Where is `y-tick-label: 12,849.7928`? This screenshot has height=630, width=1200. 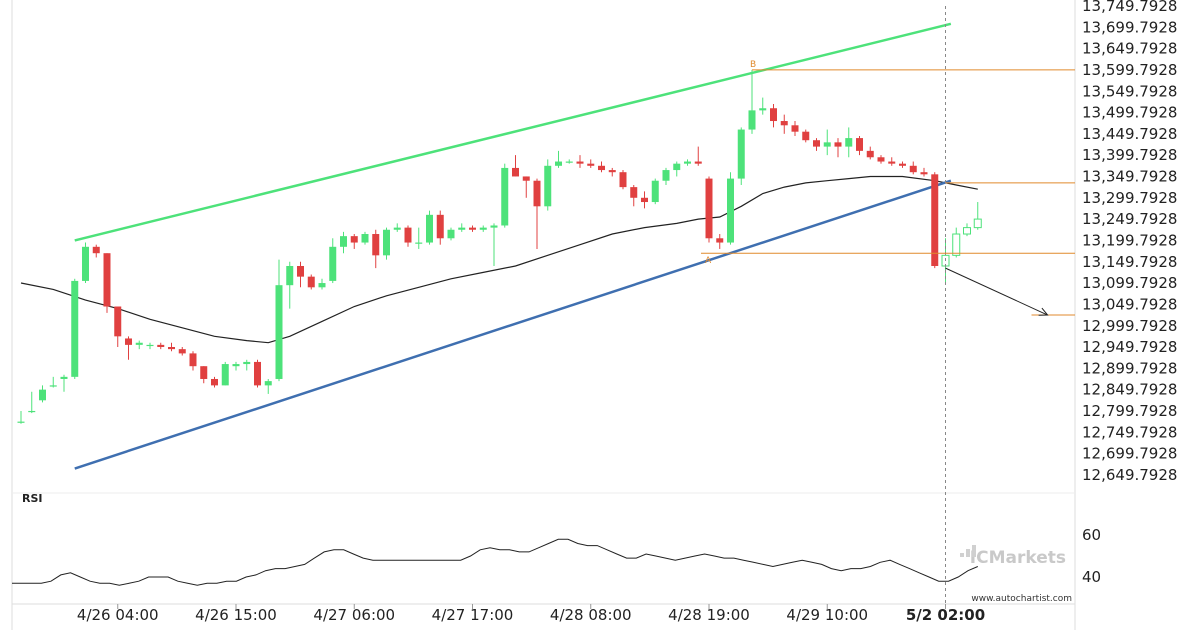 y-tick-label: 12,849.7928 is located at coordinates (1129, 390).